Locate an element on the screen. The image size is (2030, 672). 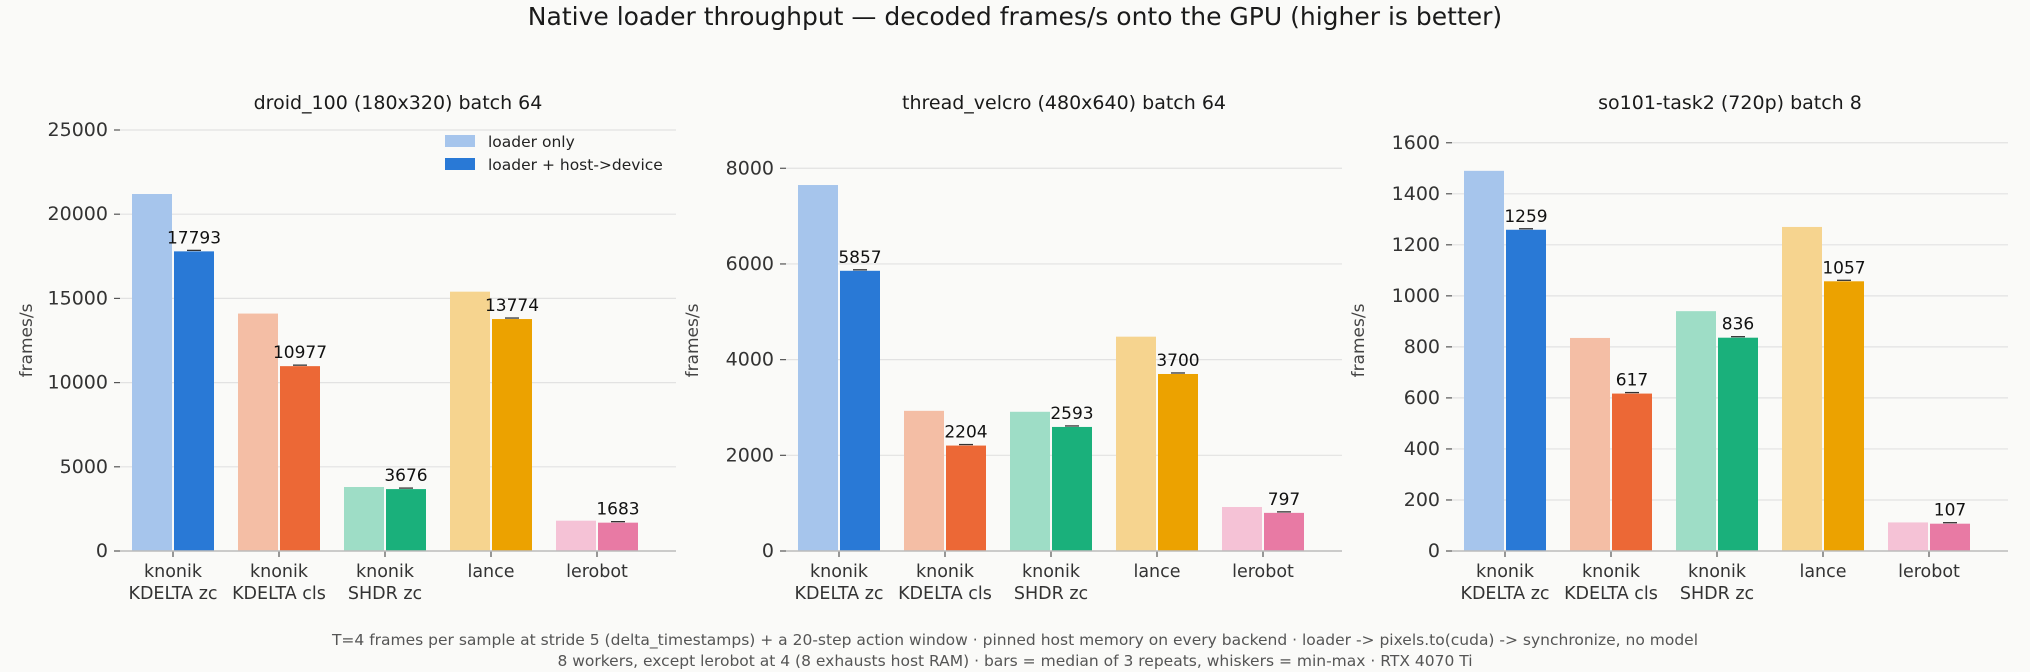
y-tick-label: 5000 is located at coordinates (84, 467).